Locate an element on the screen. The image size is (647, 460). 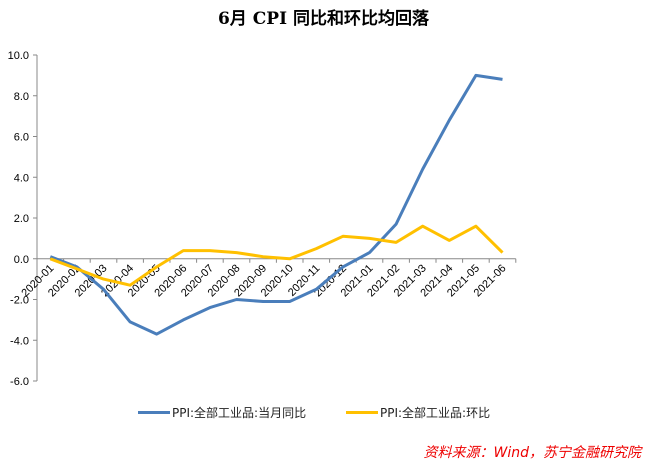
legend-swatch-yoy is located at coordinates (154, 412).